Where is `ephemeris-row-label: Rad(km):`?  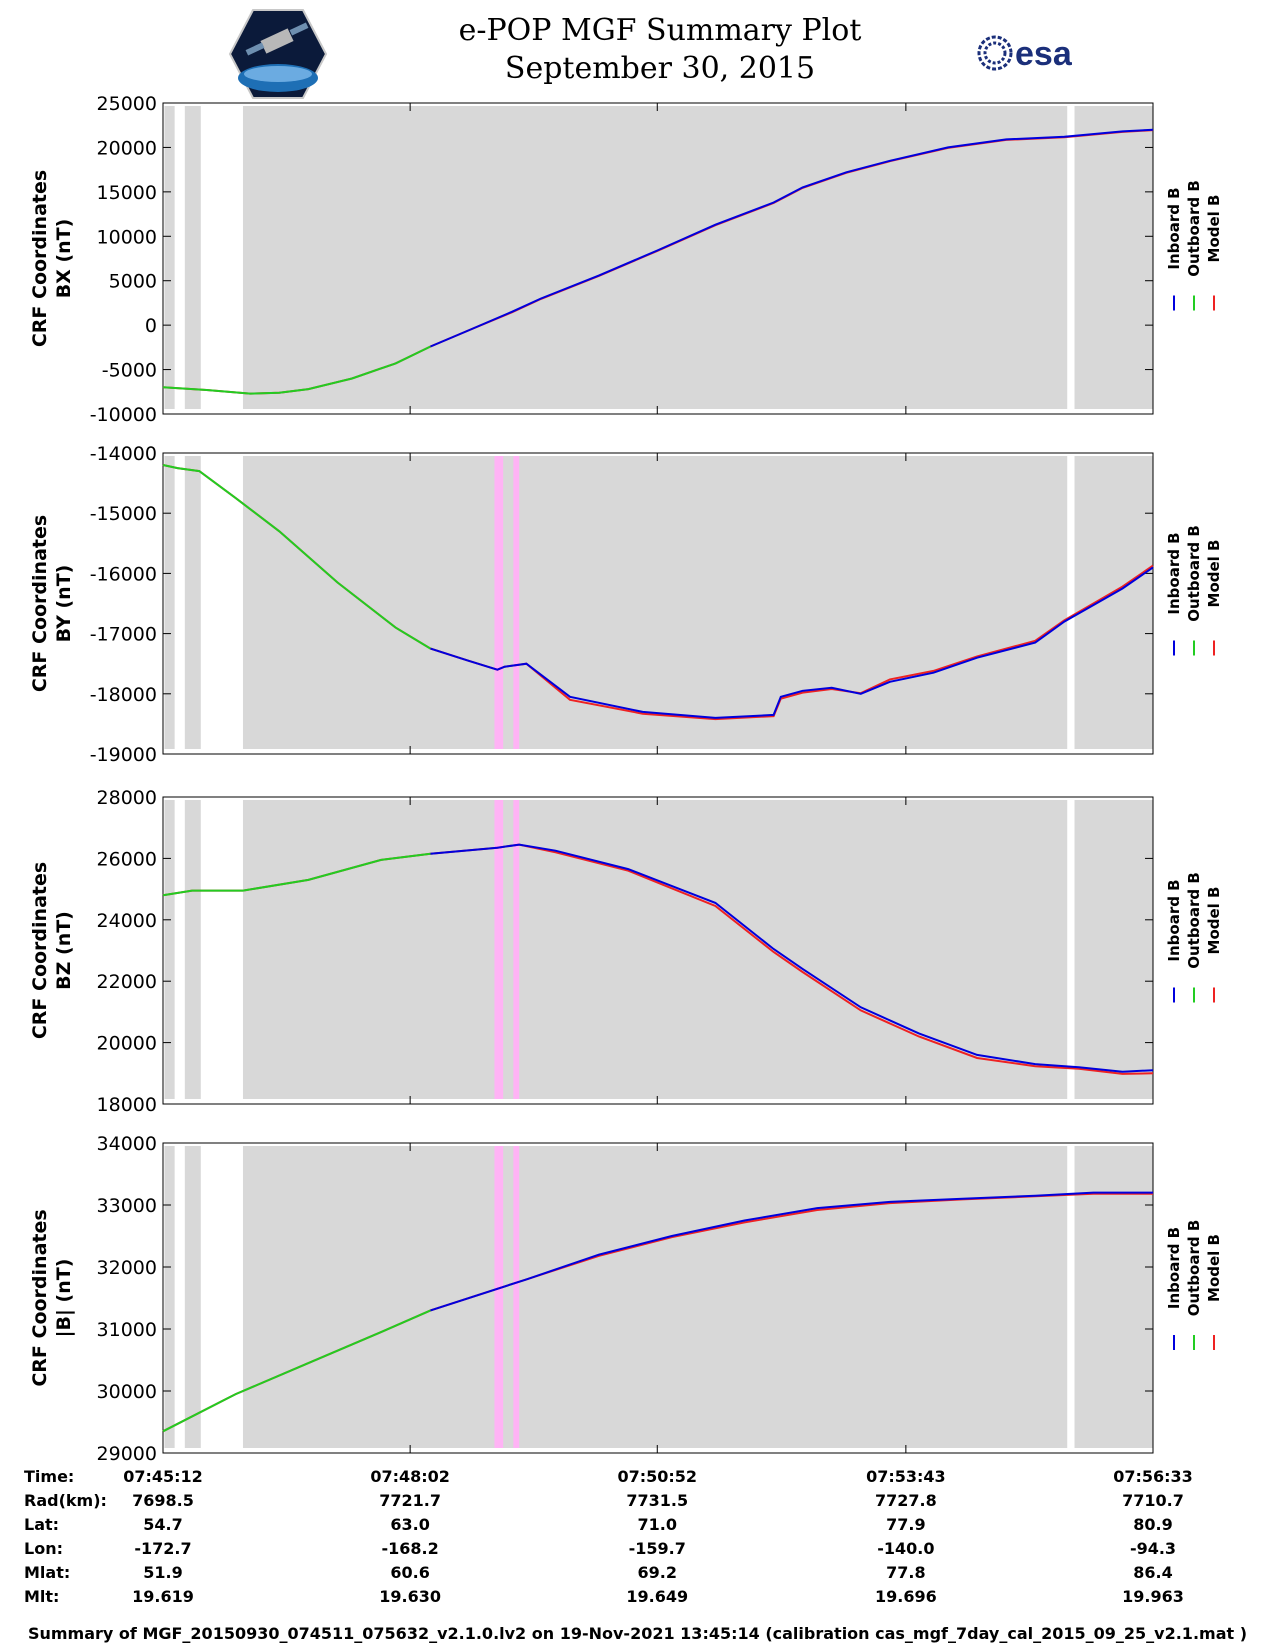 ephemeris-row-label: Rad(km): is located at coordinates (65, 1500).